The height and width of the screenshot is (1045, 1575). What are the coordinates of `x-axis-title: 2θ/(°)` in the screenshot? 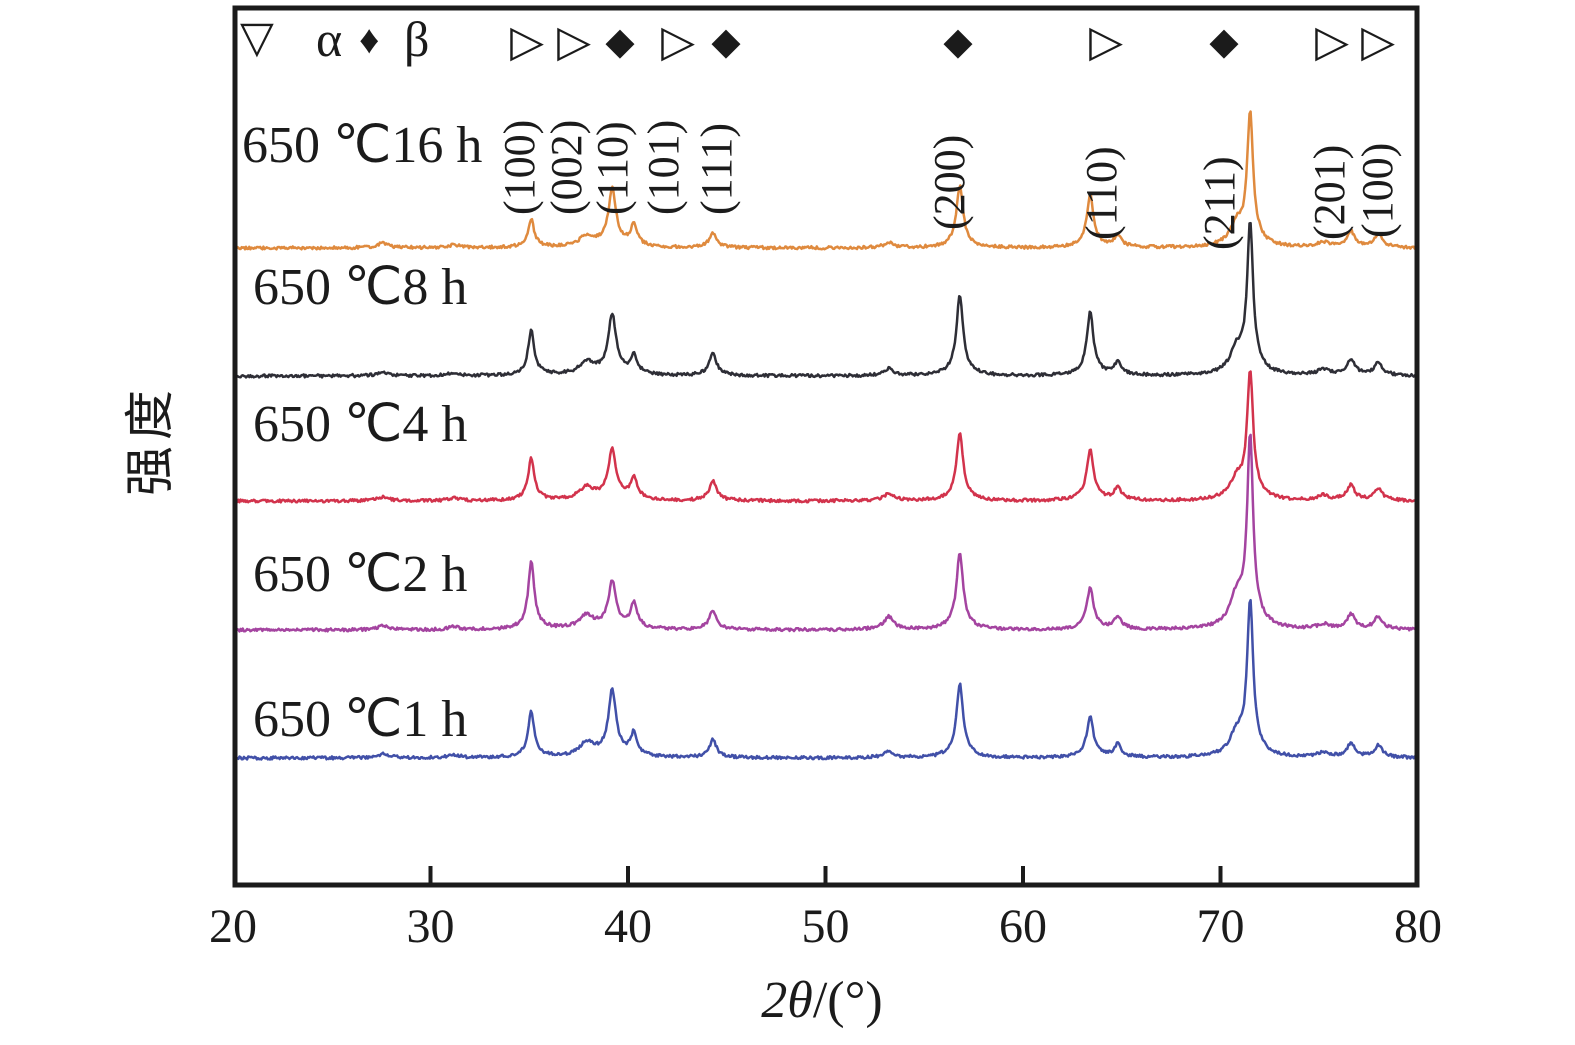 It's located at (821, 1001).